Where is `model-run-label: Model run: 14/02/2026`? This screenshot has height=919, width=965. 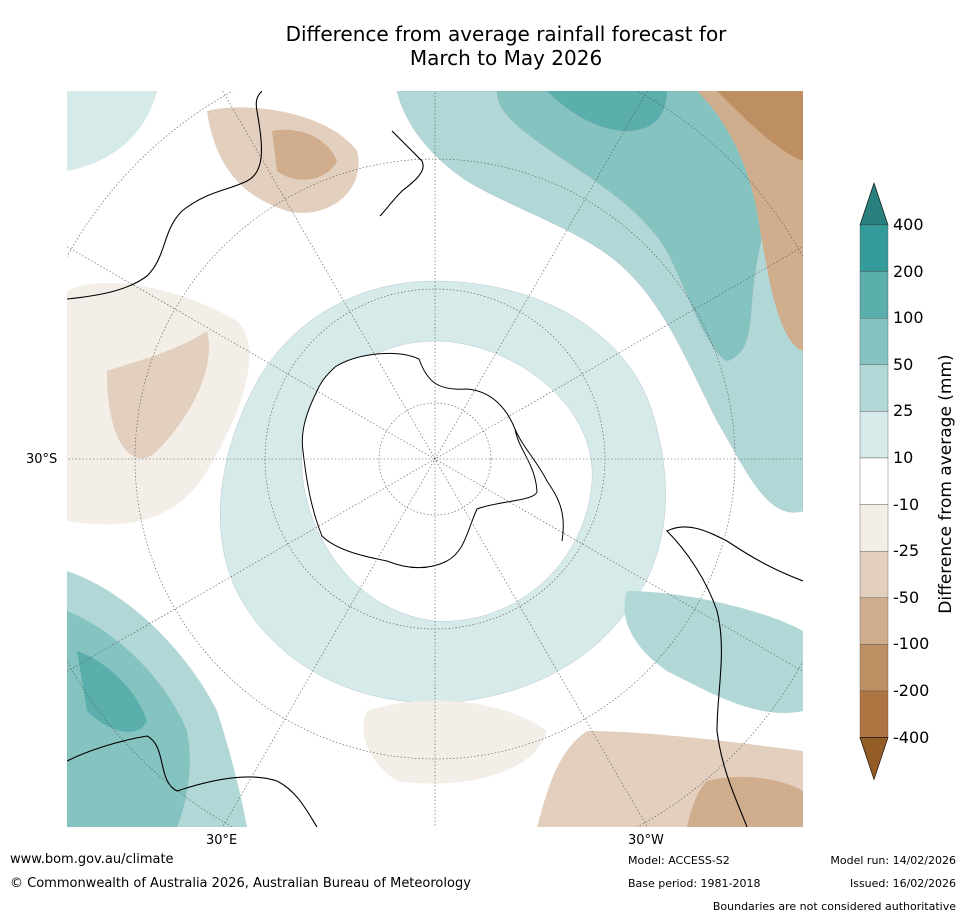 model-run-label: Model run: 14/02/2026 is located at coordinates (893, 860).